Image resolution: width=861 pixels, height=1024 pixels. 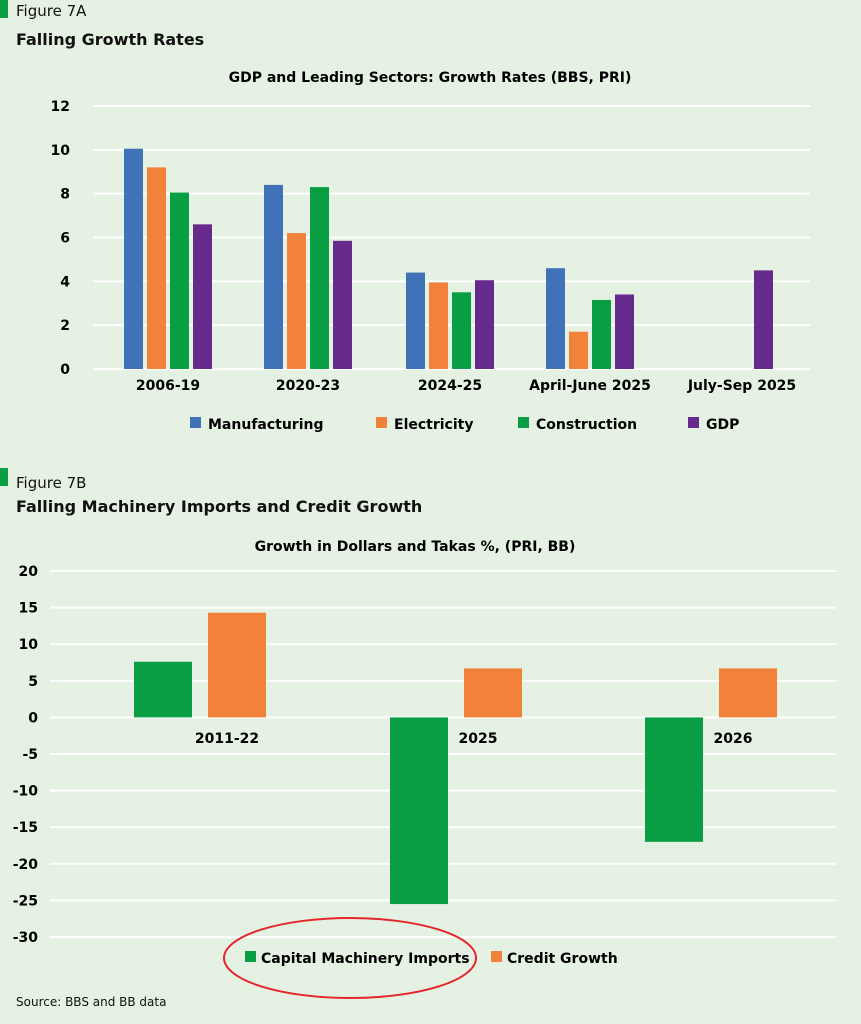 What do you see at coordinates (91, 1002) in the screenshot?
I see `source-note: Source: BBS and BB data` at bounding box center [91, 1002].